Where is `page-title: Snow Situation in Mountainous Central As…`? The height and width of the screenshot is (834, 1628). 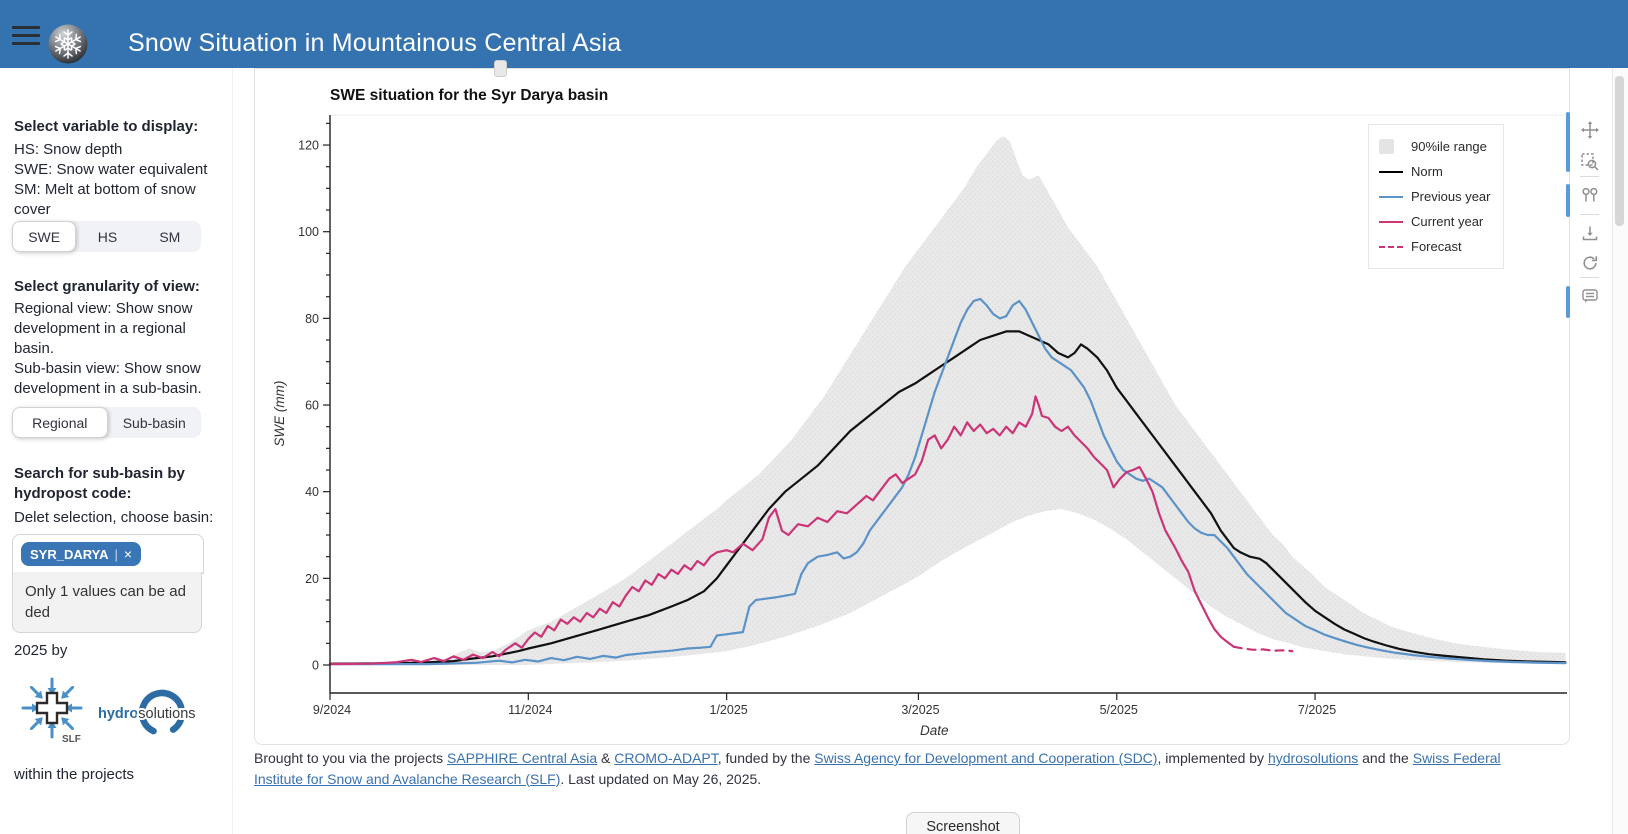
page-title: Snow Situation in Mountainous Central As… is located at coordinates (375, 43).